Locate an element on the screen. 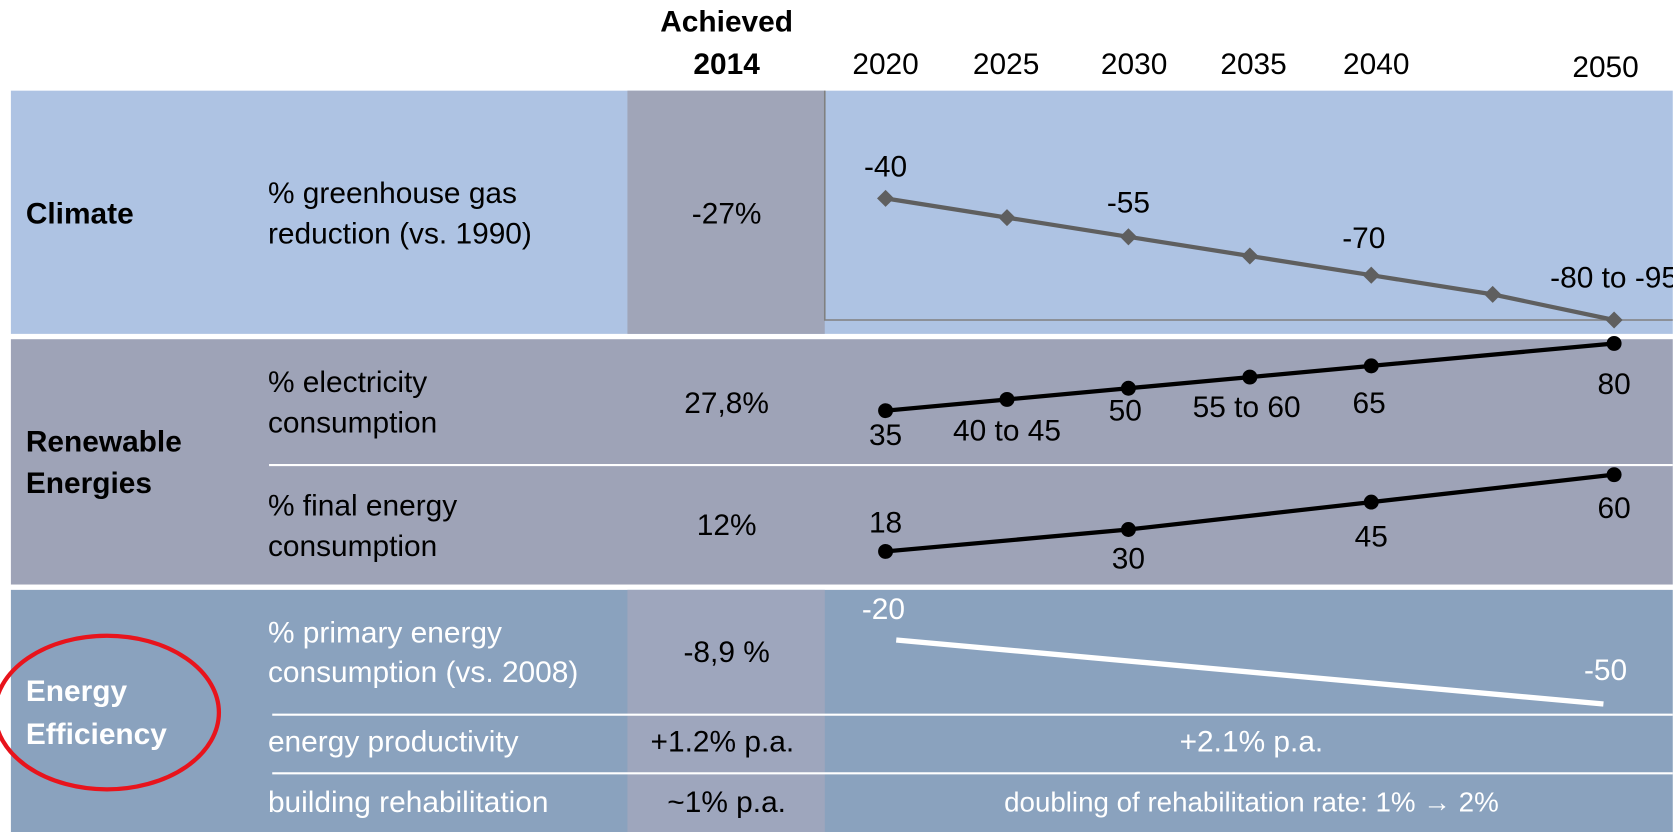 The height and width of the screenshot is (832, 1673). indicator: % primary energy is located at coordinates (385, 633).